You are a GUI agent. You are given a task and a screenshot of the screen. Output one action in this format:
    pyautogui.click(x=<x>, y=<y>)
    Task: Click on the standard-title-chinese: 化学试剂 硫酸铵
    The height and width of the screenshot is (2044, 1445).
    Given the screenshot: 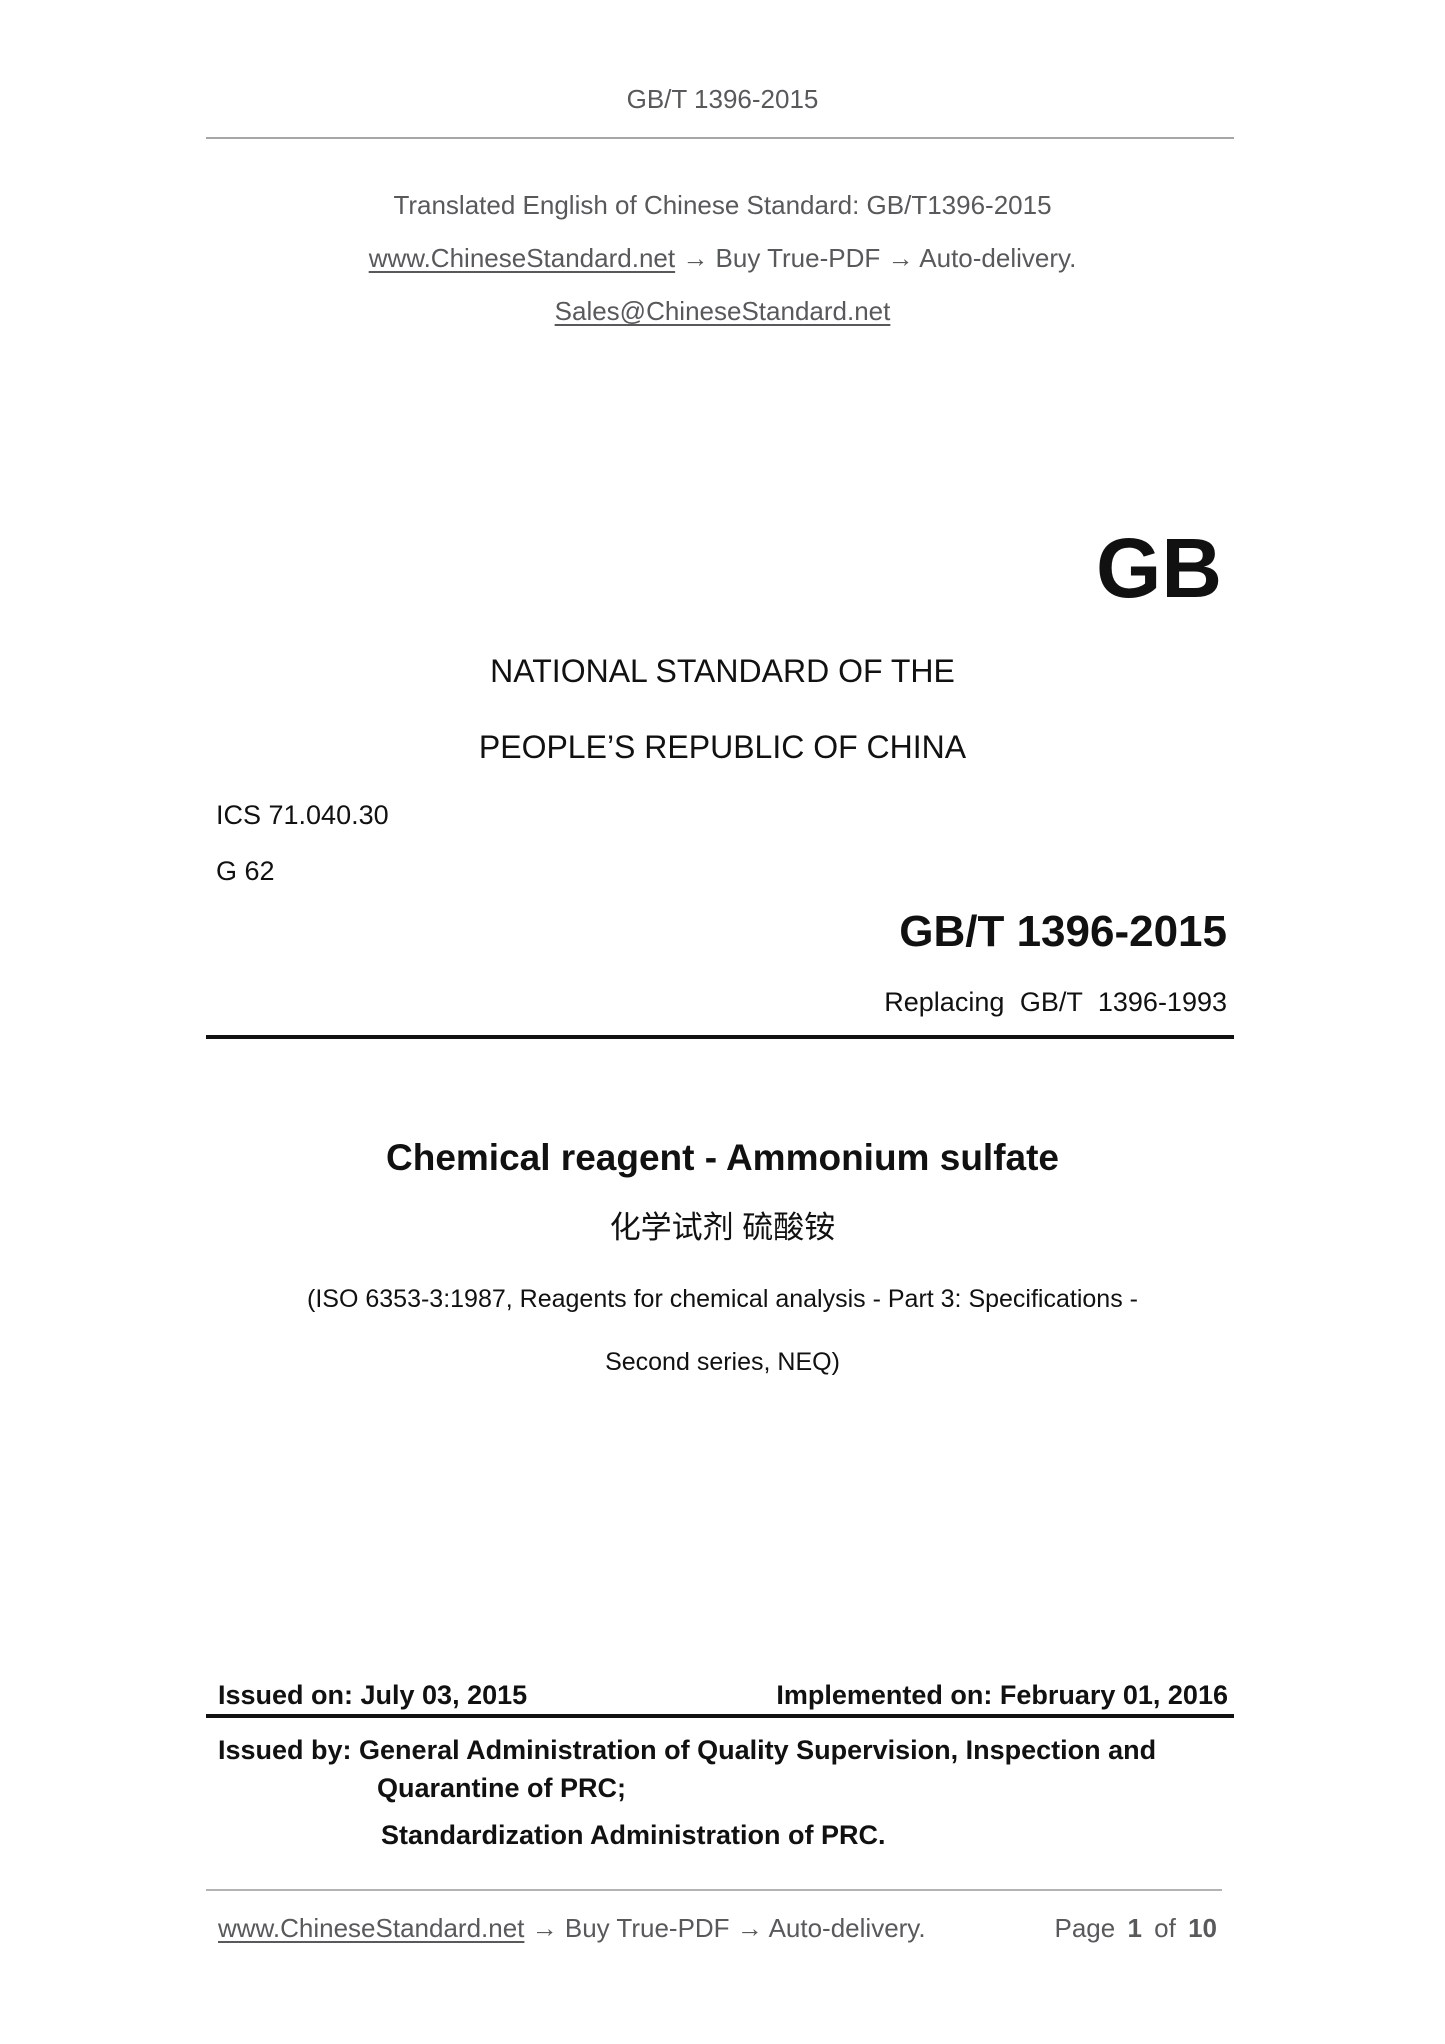 What is the action you would take?
    pyautogui.click(x=722, y=1227)
    